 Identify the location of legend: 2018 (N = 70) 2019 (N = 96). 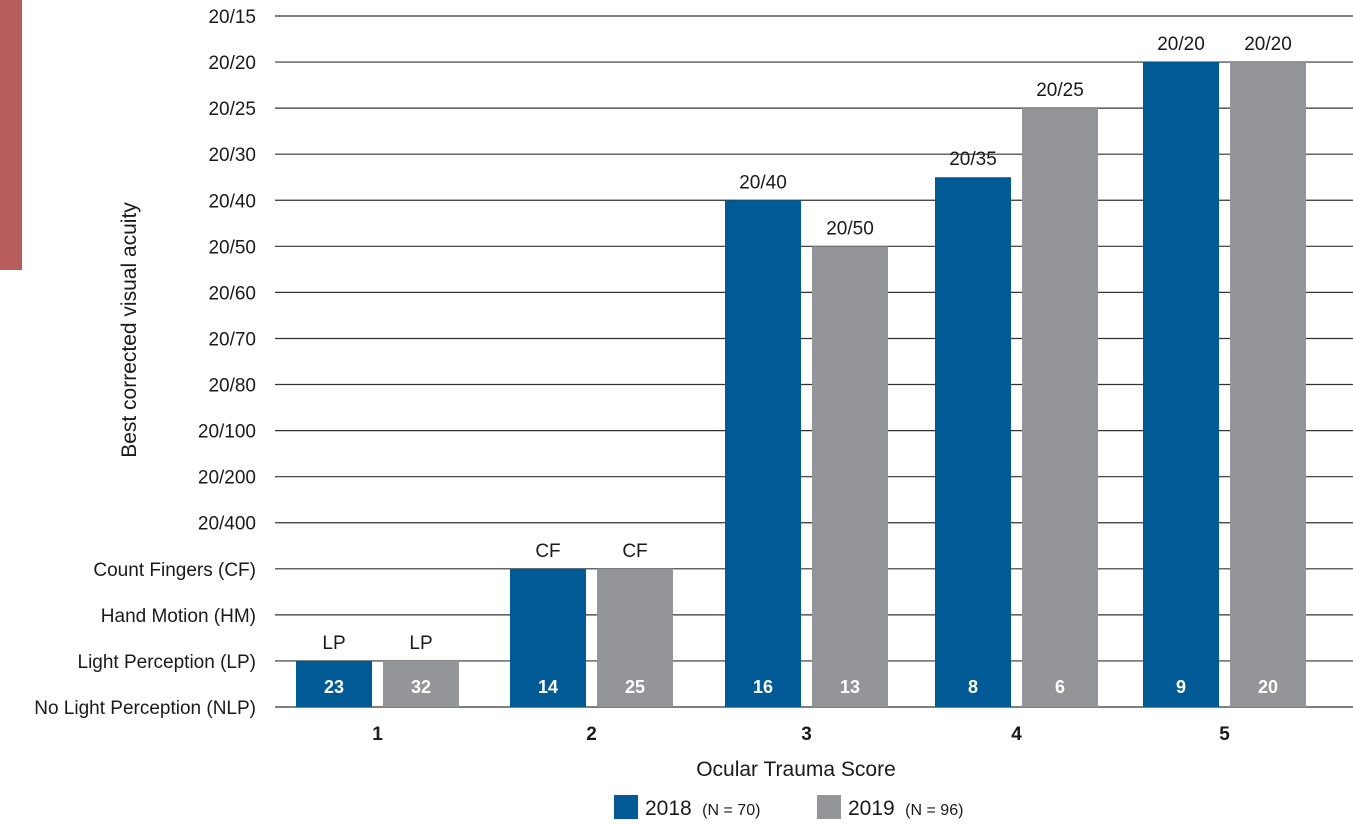
(788, 807).